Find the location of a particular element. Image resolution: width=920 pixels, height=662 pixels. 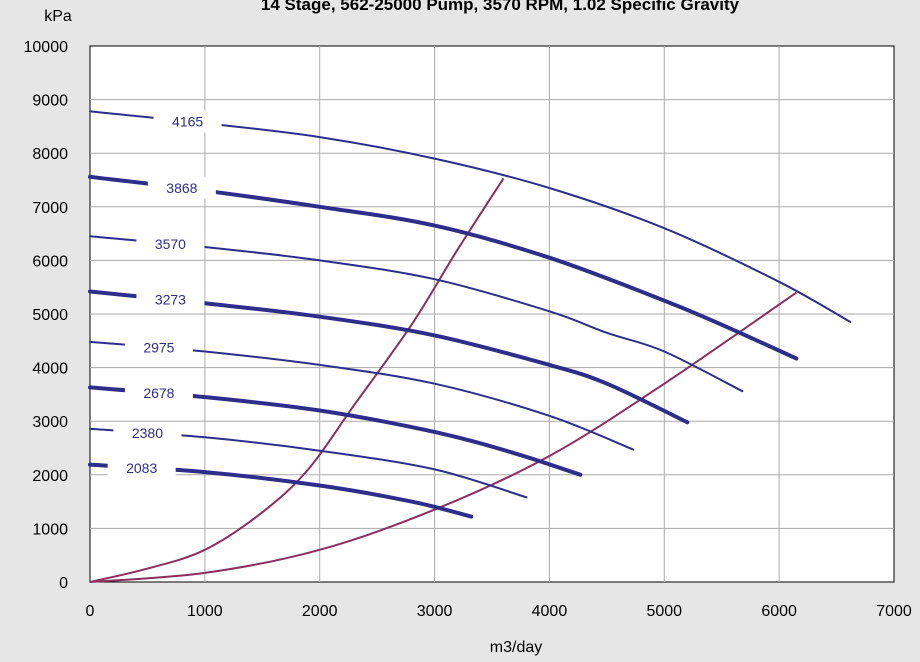

x-tick-label: 3000 is located at coordinates (435, 611).